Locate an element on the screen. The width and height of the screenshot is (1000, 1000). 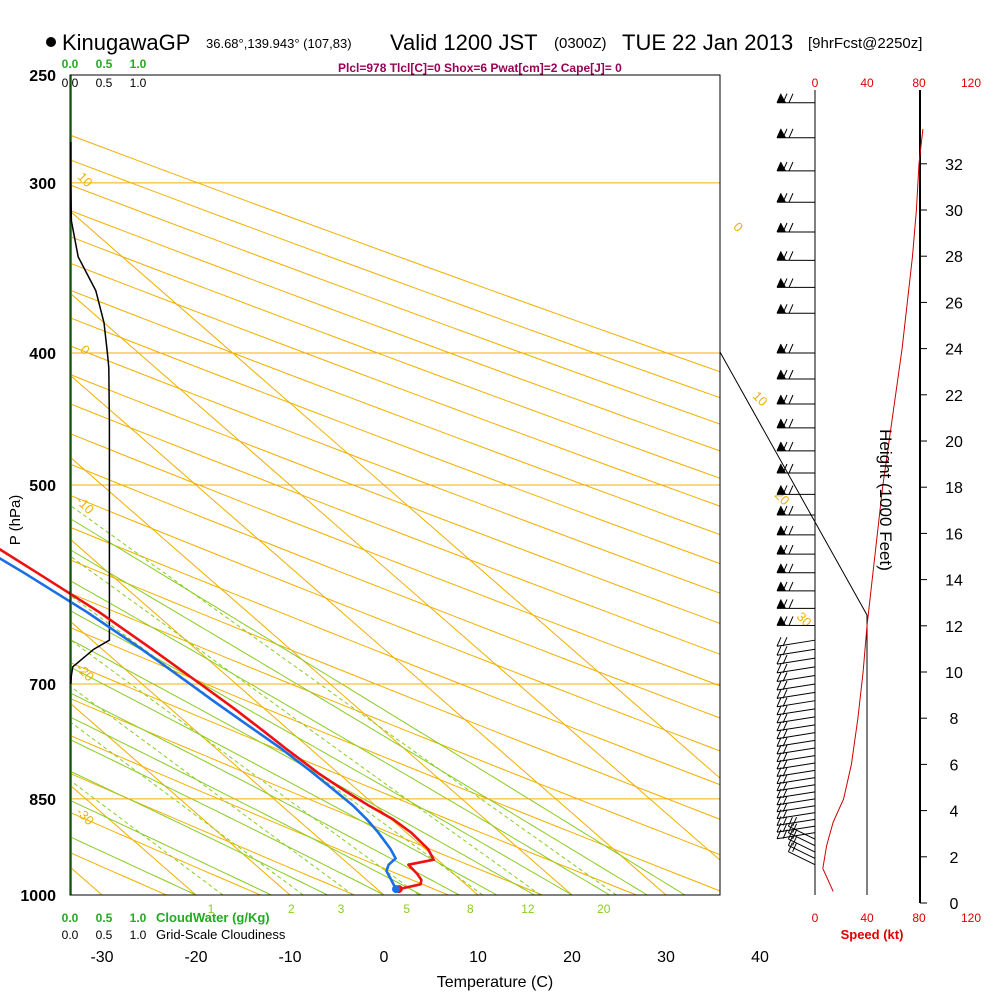
isotherm-label: 0 is located at coordinates (85, 350).